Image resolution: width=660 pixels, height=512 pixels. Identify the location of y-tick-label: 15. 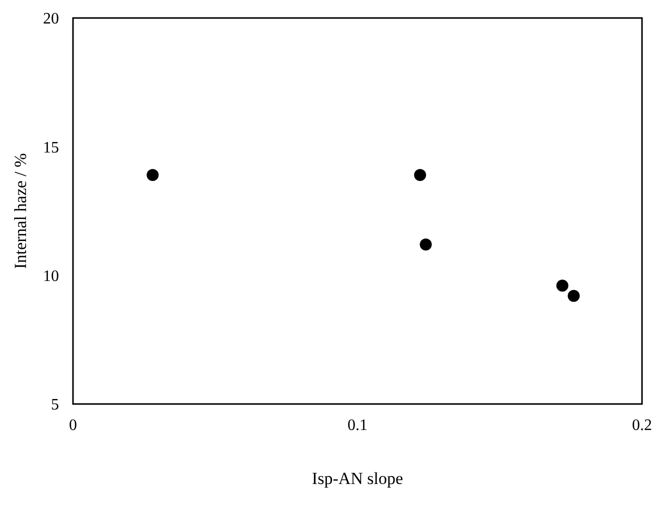
(51, 147).